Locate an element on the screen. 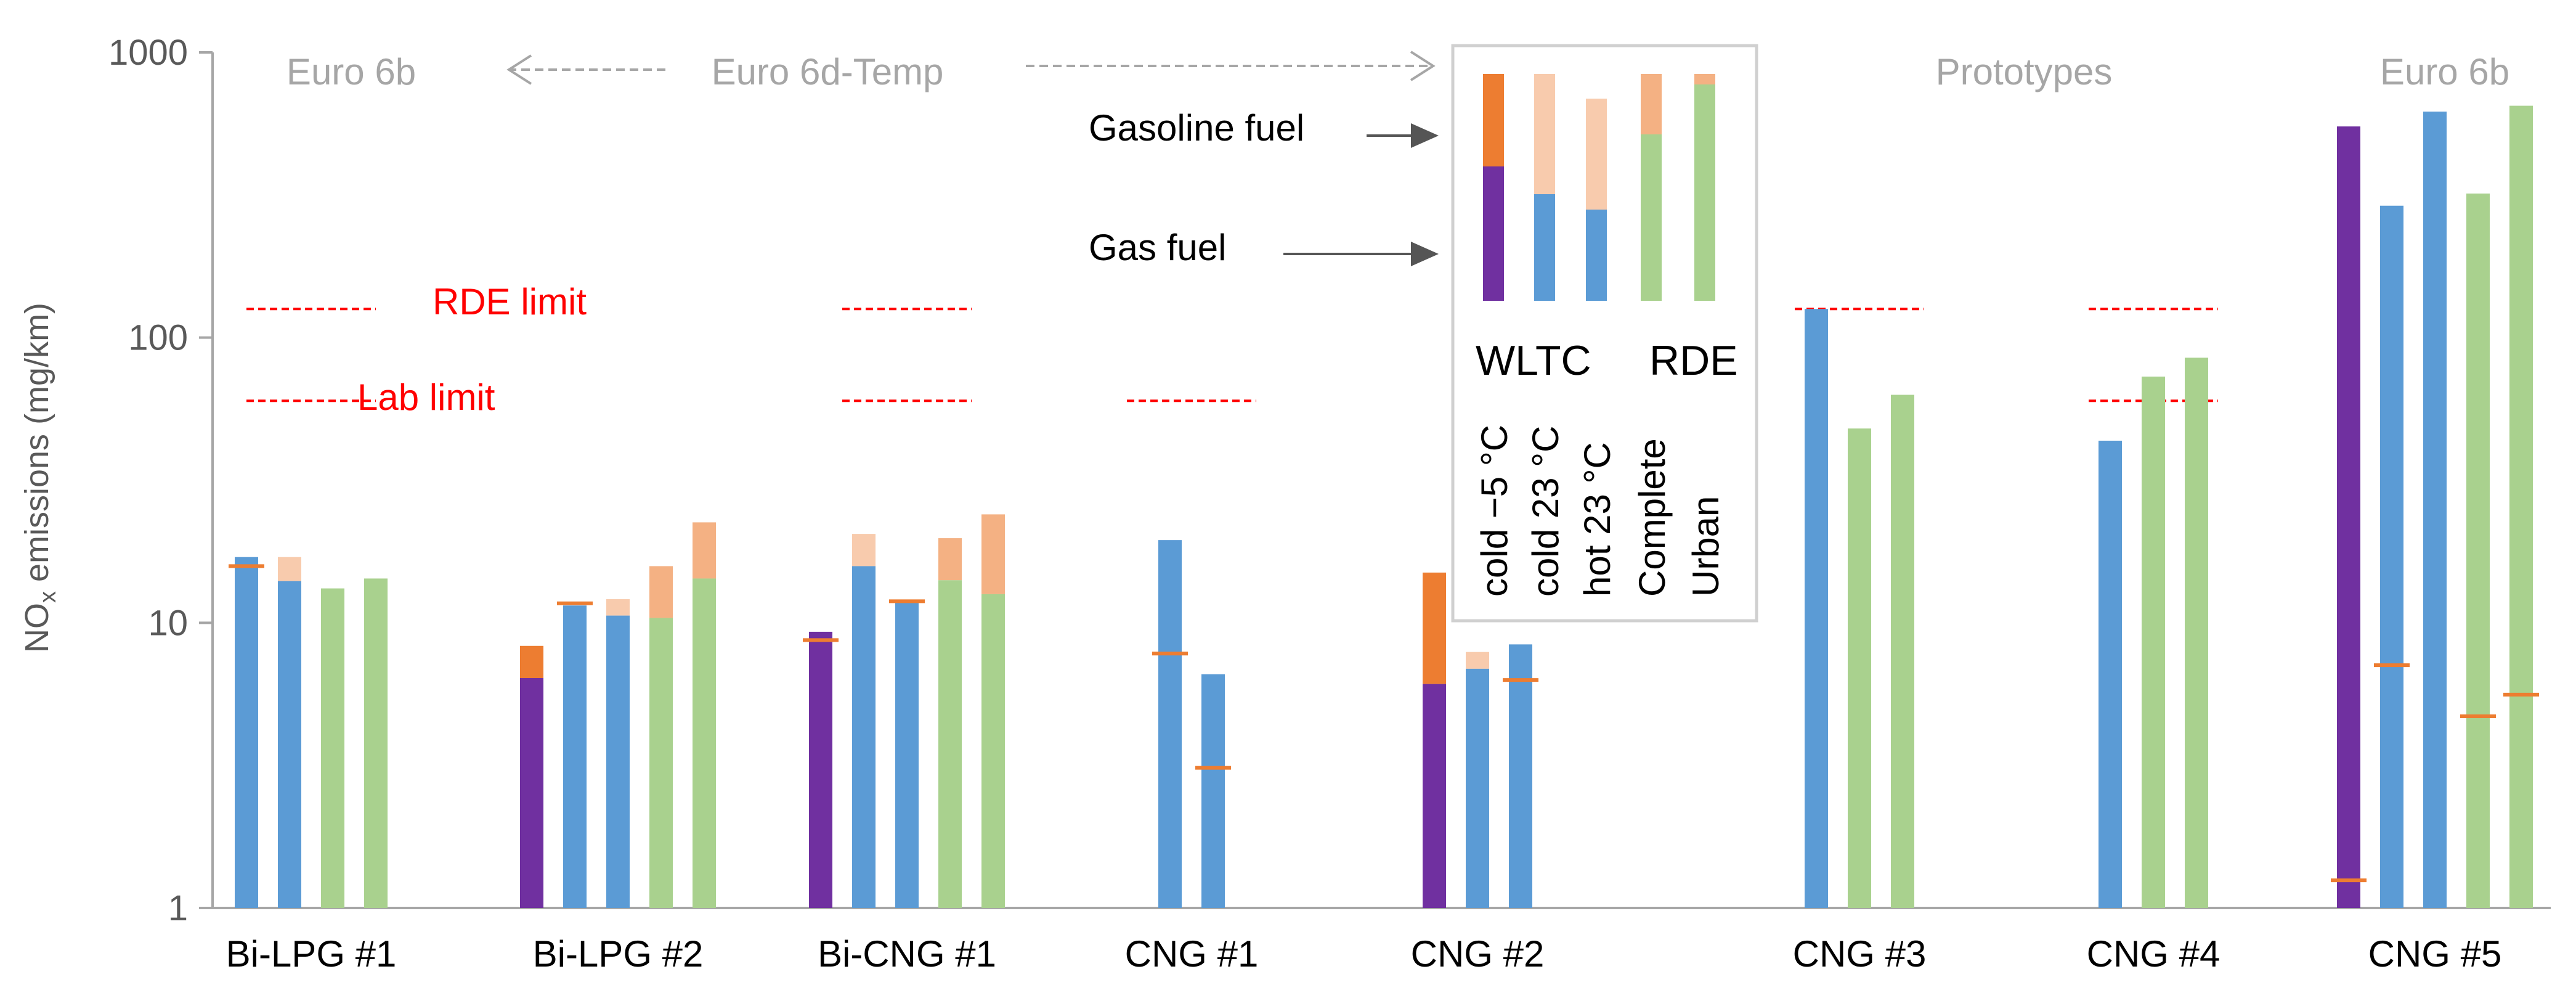 Image resolution: width=2576 pixels, height=1006 pixels. x-tick-label: Bi-CNG #1 is located at coordinates (907, 954).